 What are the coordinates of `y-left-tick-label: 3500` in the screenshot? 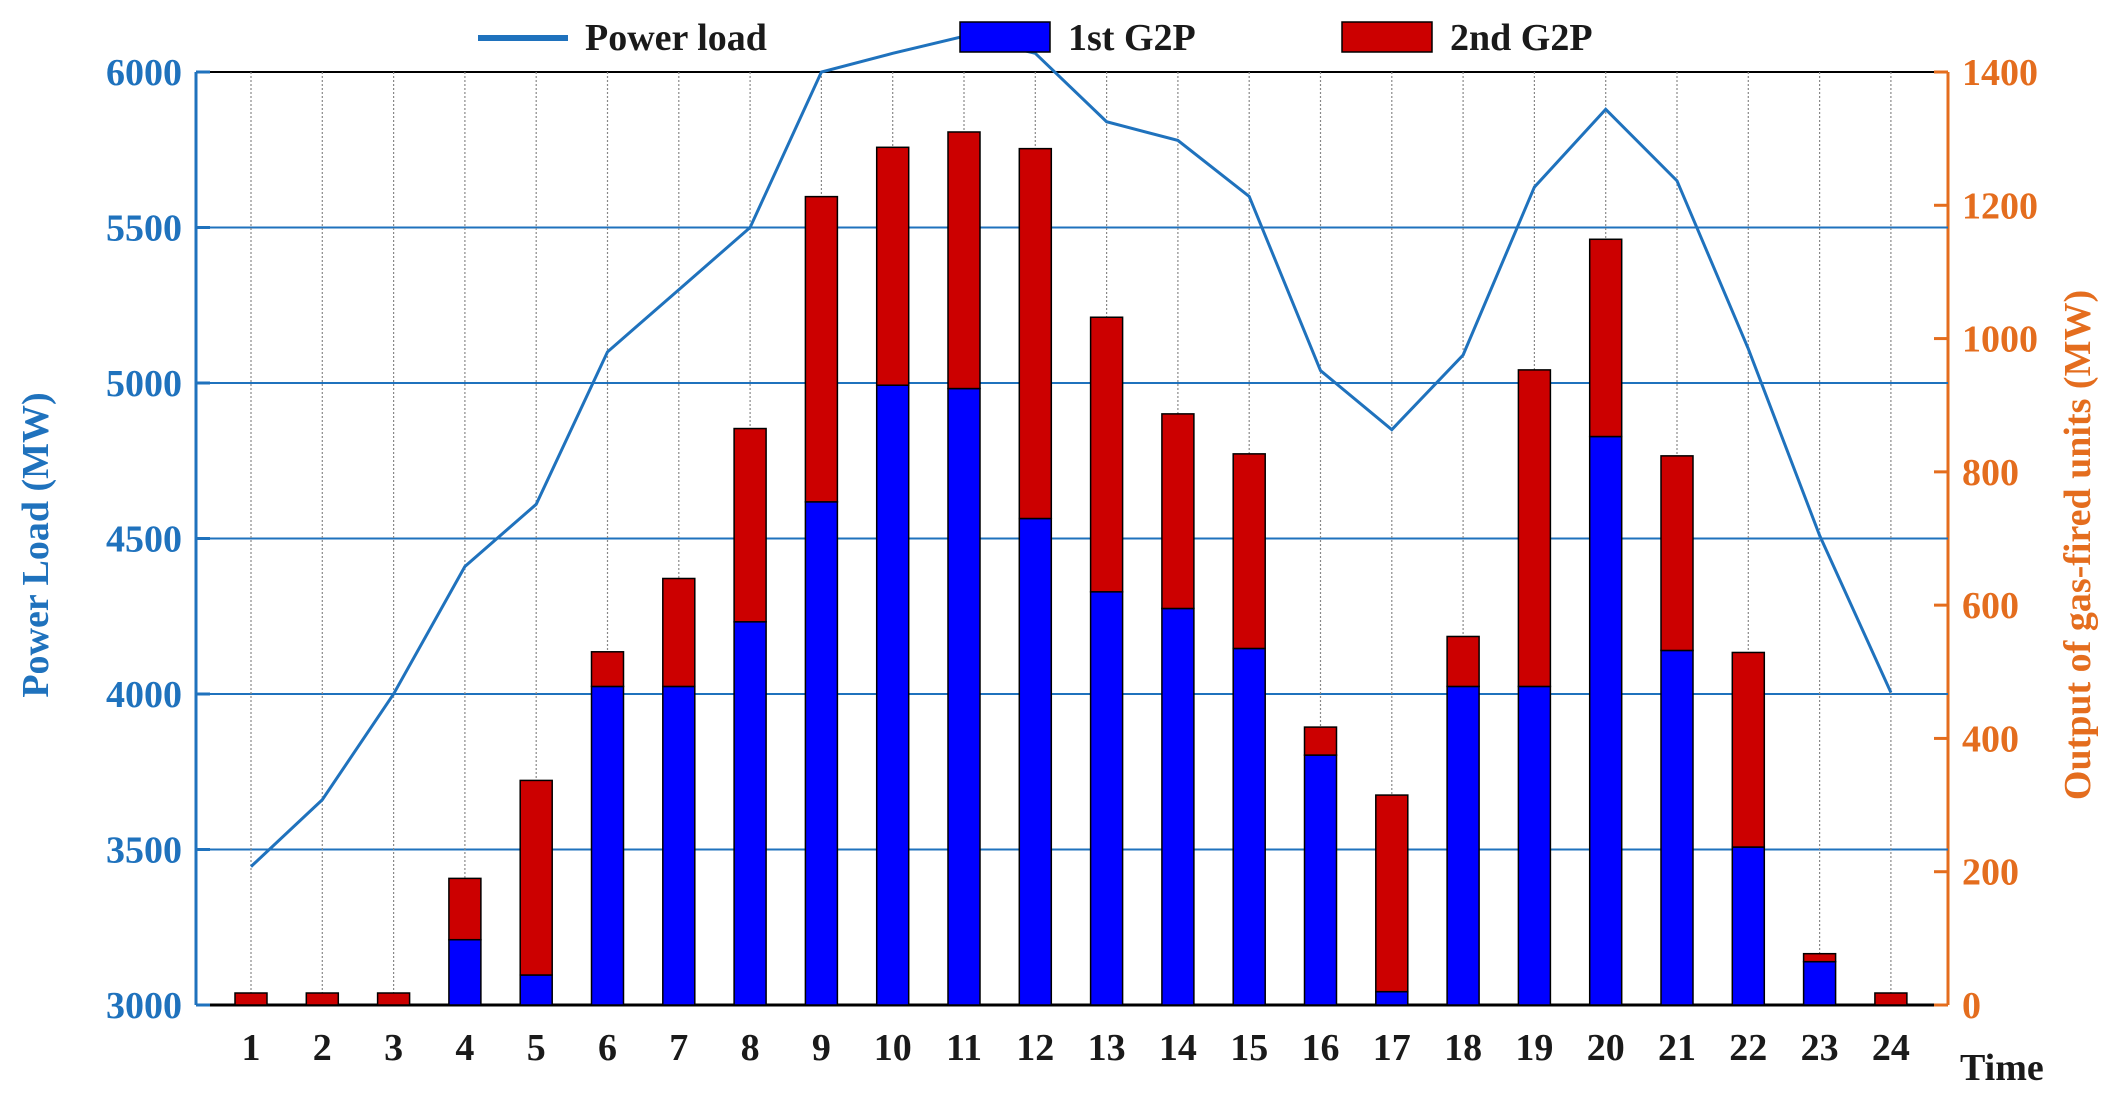 It's located at (144, 851).